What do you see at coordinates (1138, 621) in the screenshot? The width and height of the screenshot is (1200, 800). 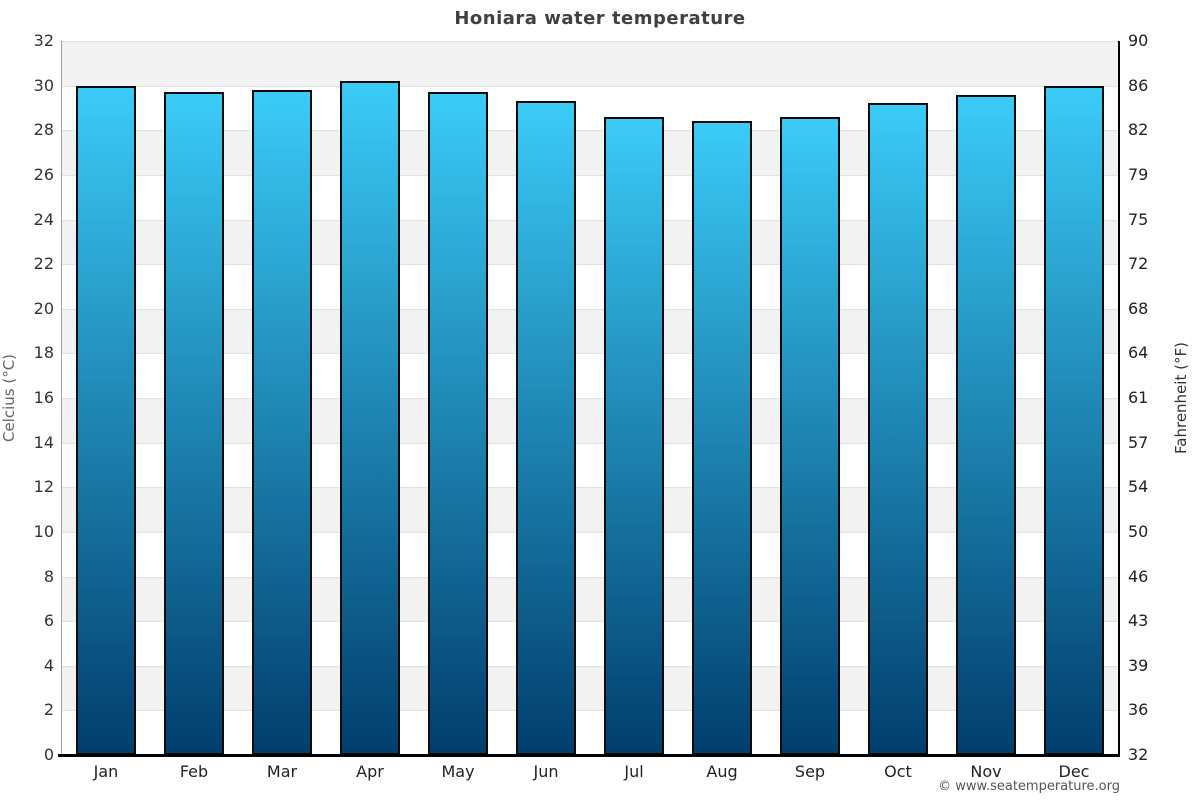 I see `y-tick-fahrenheit: 43` at bounding box center [1138, 621].